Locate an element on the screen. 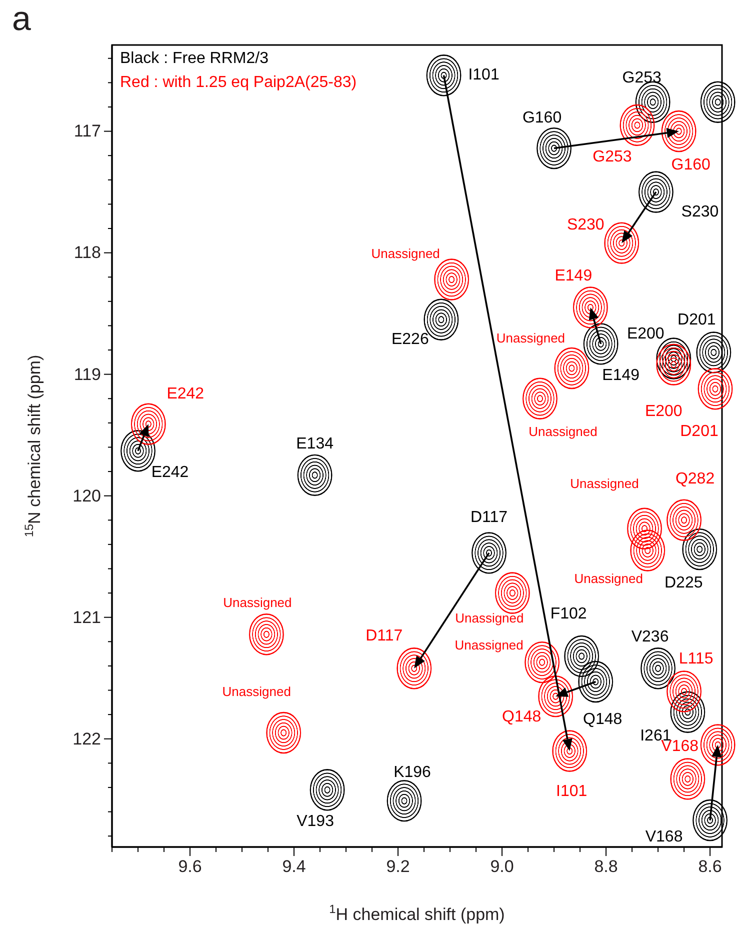 This screenshot has height=933, width=744. data-label: E226 is located at coordinates (410, 339).